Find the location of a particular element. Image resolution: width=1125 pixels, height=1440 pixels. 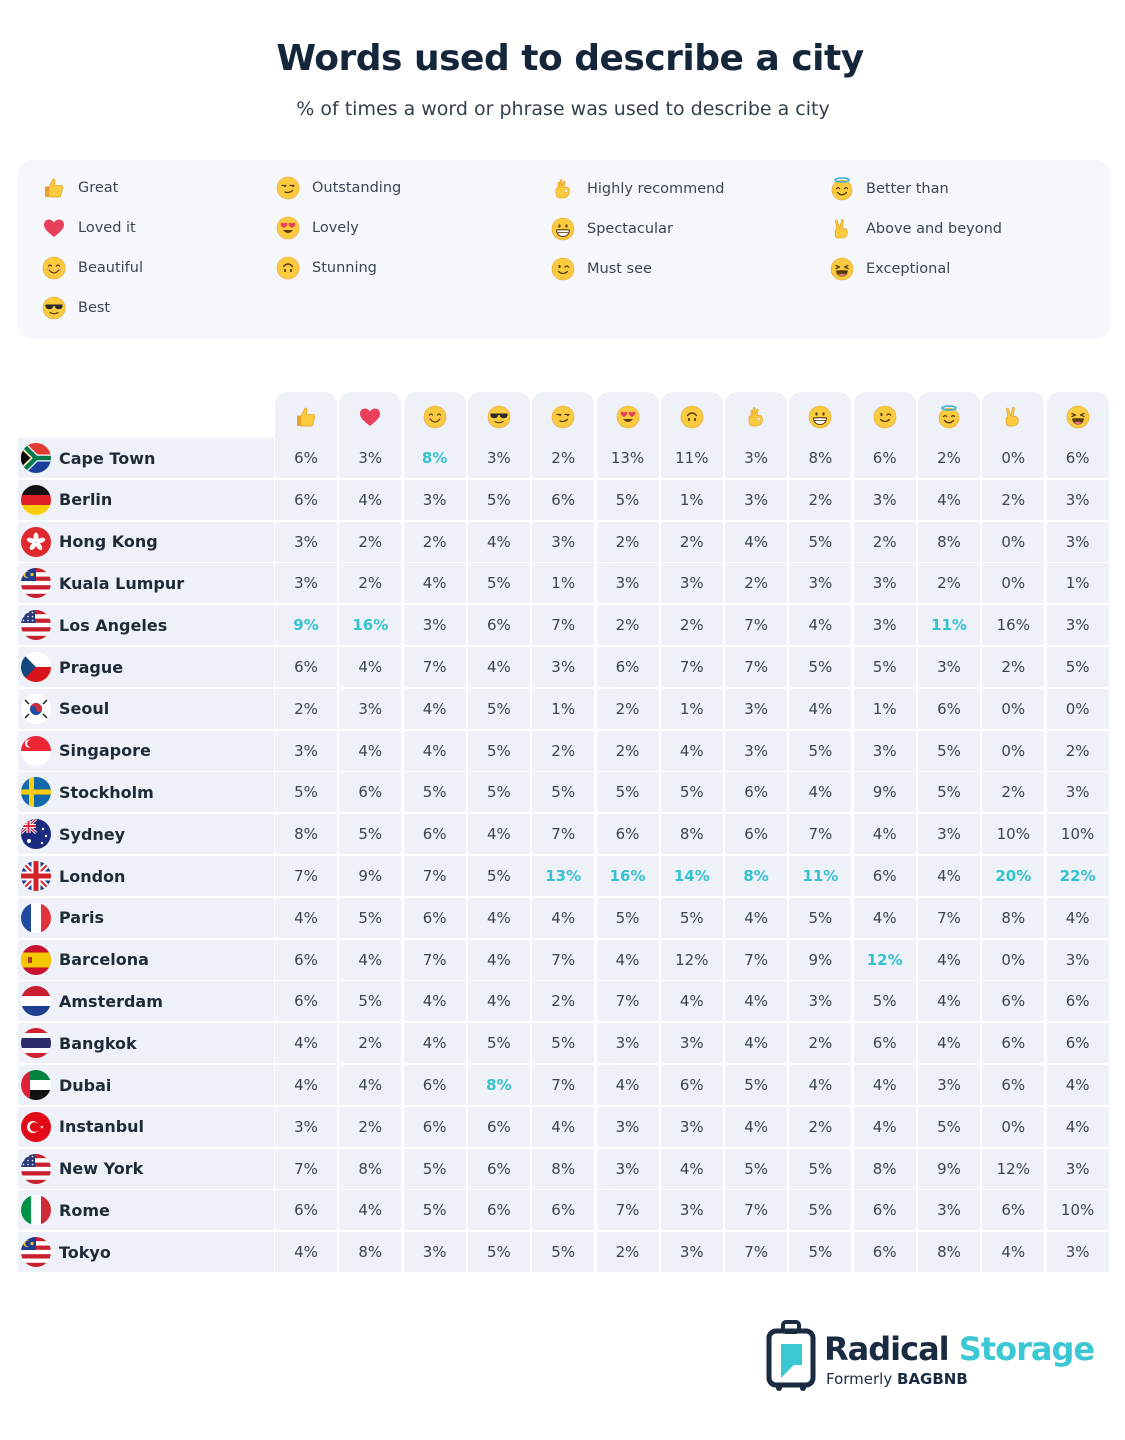

legend-label: Best is located at coordinates (94, 308).